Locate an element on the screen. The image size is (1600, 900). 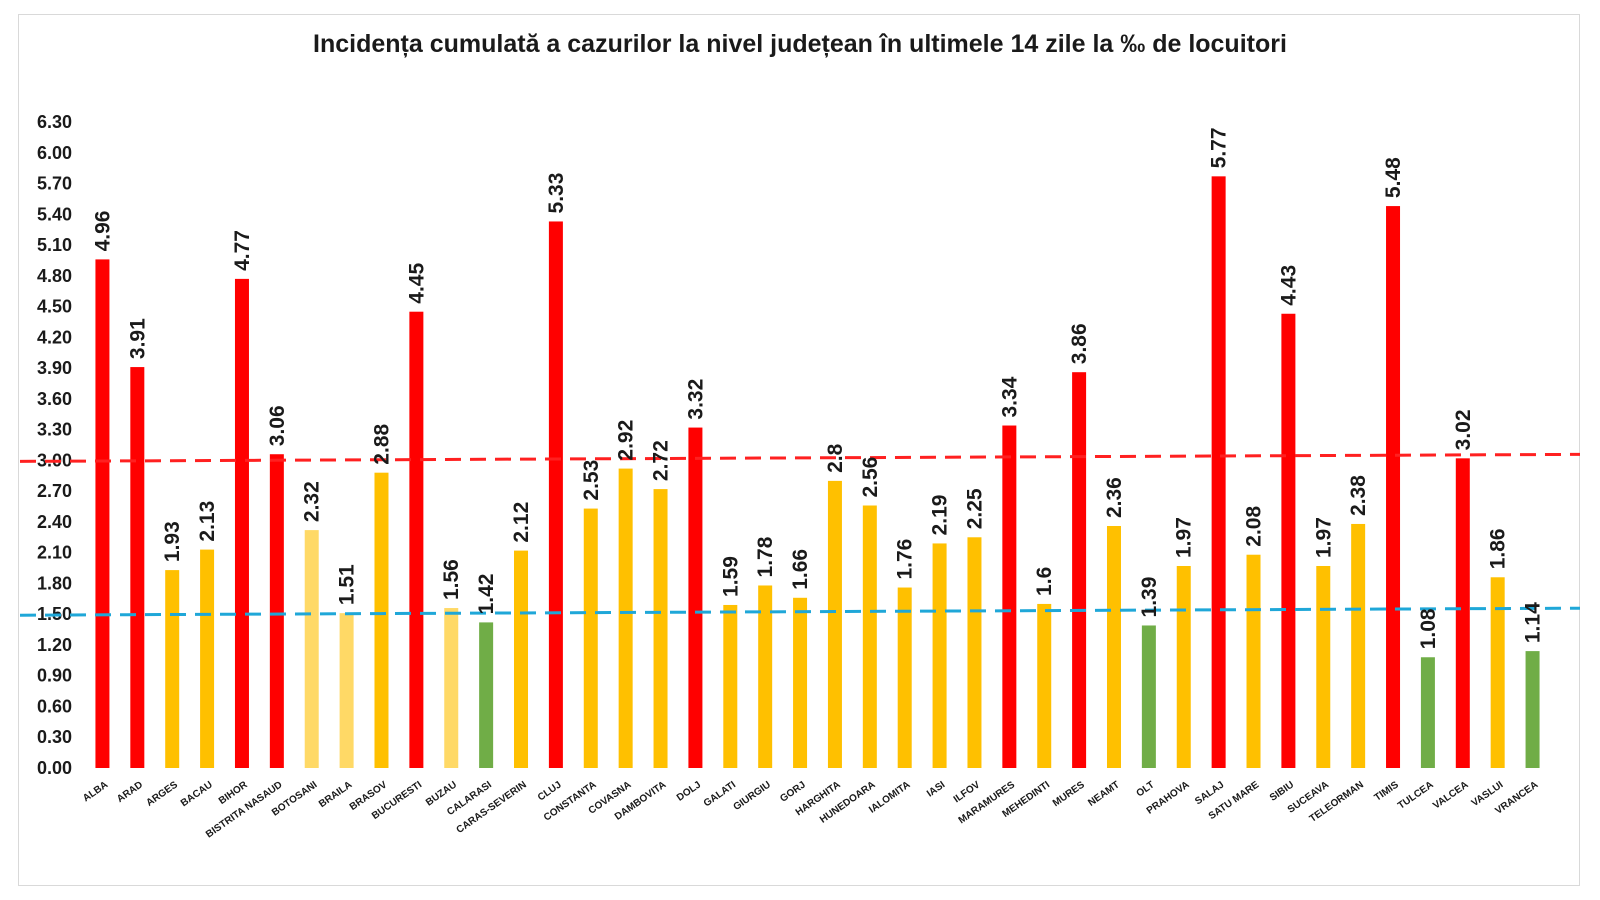
bar-value-label: 1.42 is located at coordinates (486, 594).